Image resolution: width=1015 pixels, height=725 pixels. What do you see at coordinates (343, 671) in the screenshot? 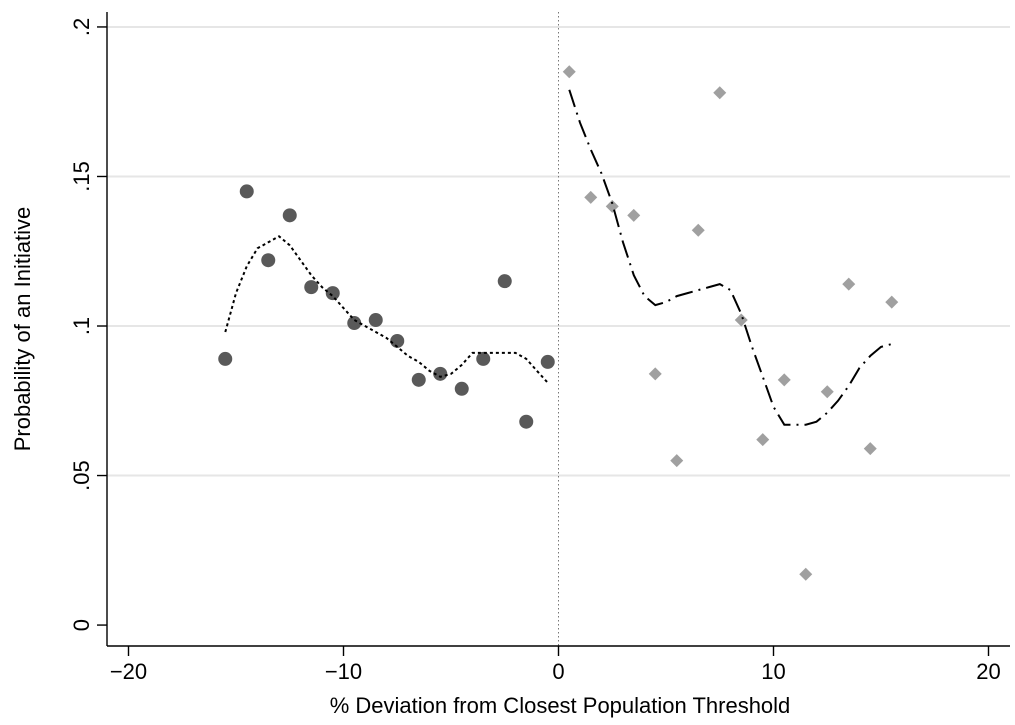
I see `x-tick-label: −10` at bounding box center [343, 671].